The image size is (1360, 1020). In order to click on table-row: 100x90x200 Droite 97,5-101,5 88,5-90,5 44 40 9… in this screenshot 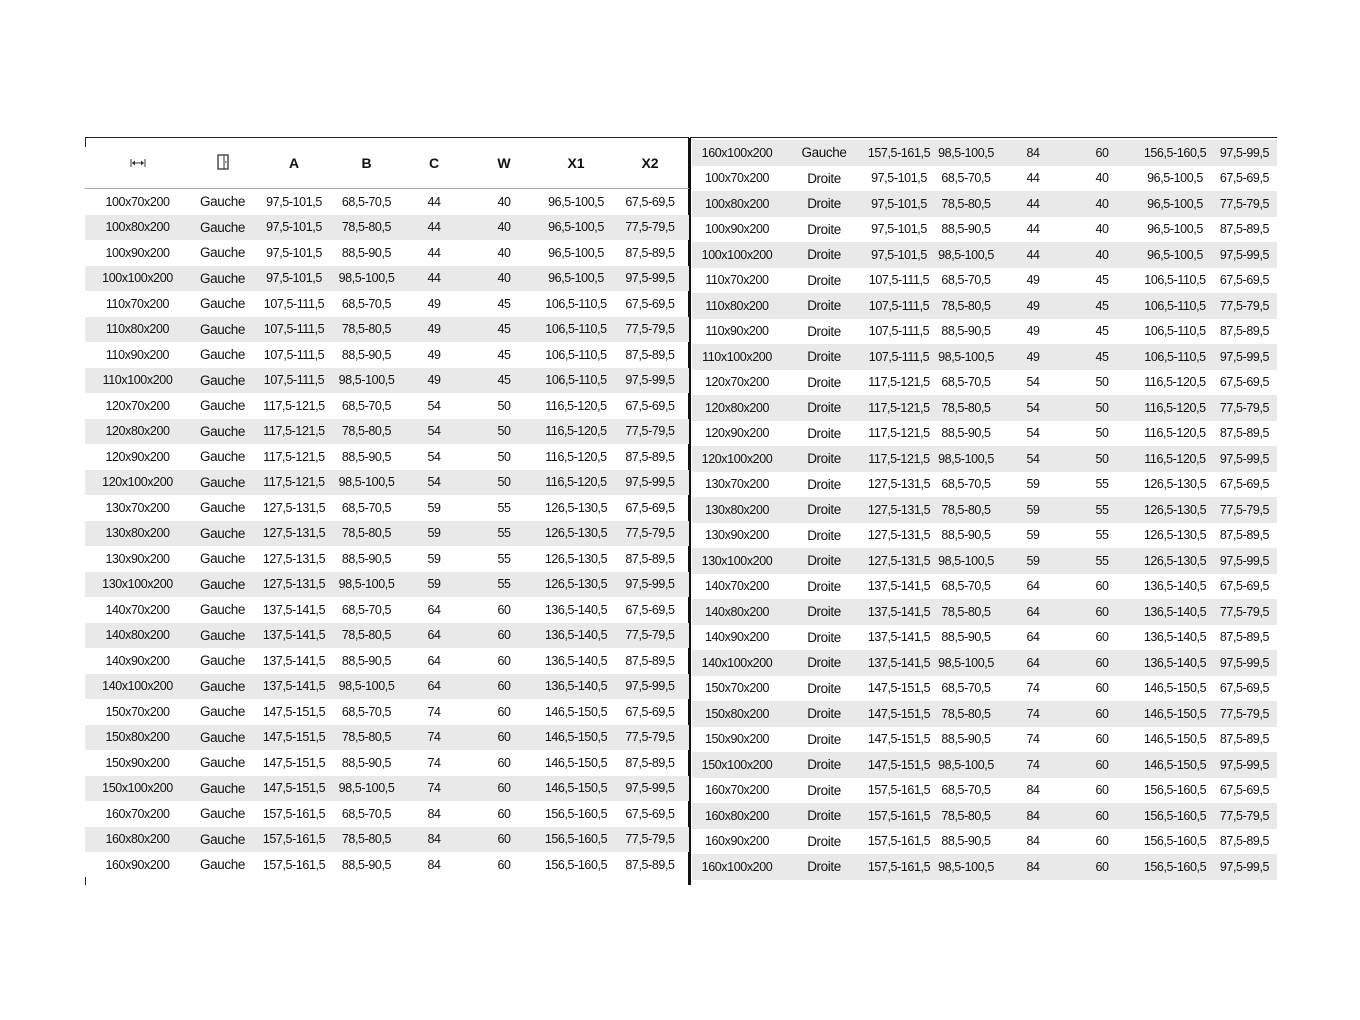, I will do `click(984, 230)`.